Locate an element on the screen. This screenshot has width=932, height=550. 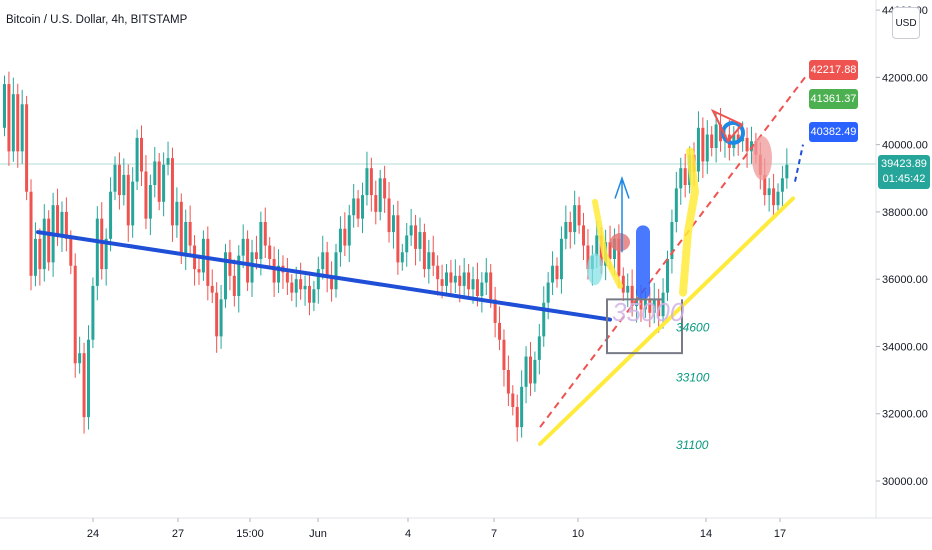
range-box is located at coordinates (644, 327).